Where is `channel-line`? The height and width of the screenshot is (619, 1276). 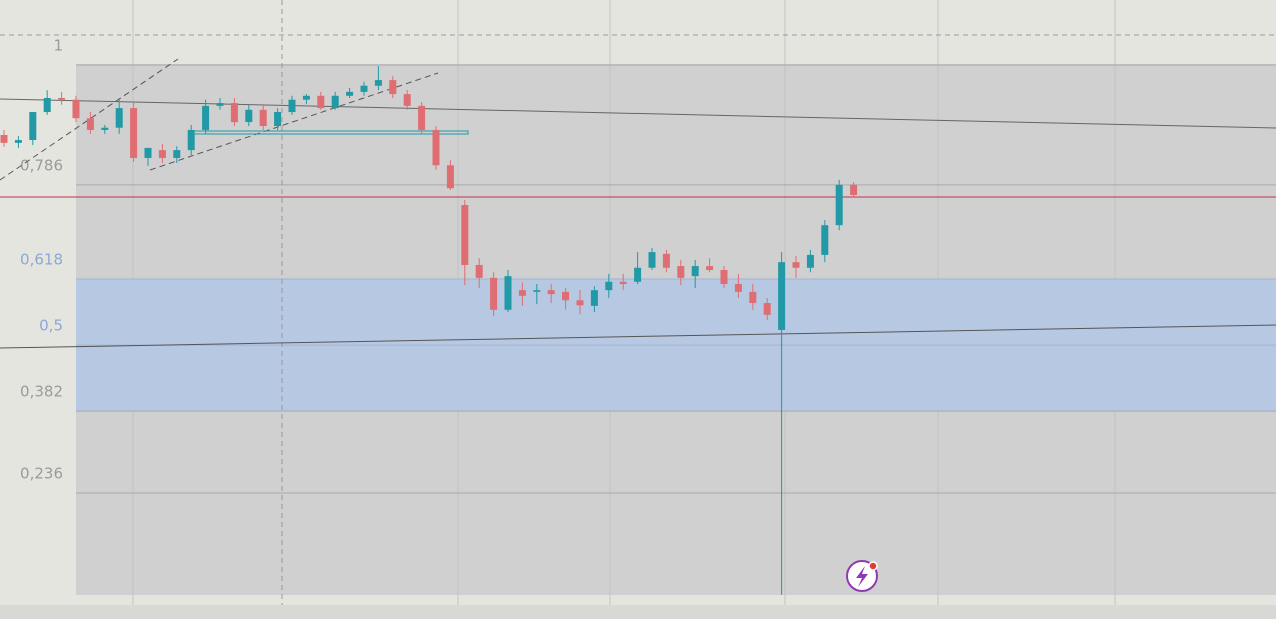 channel-line is located at coordinates (89, 119).